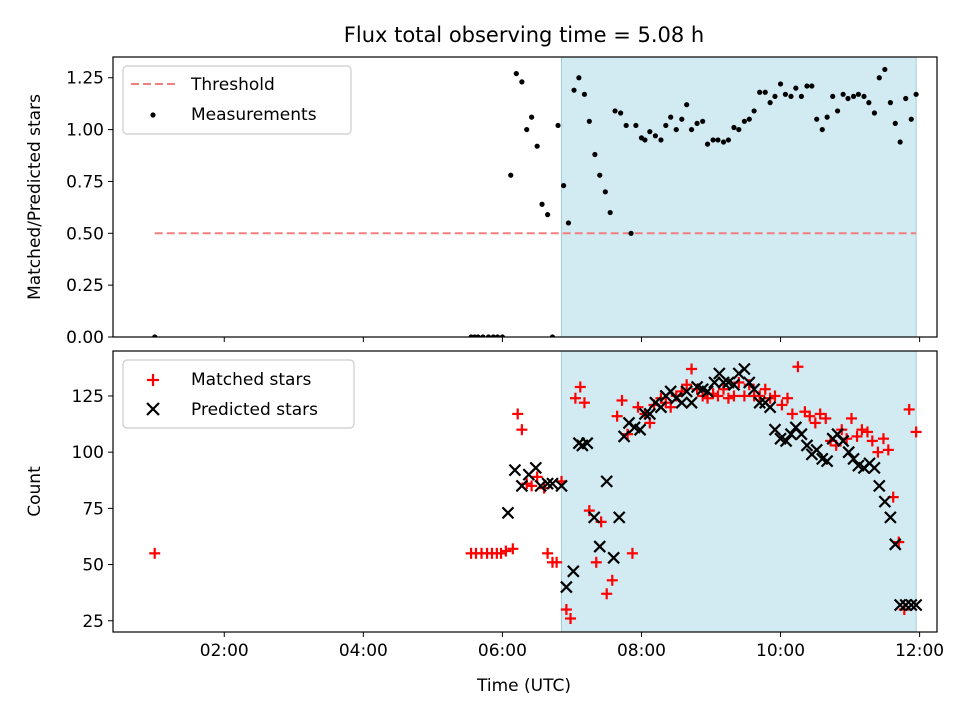 The width and height of the screenshot is (960, 720). I want to click on bottom-y-tick-label: 100, so click(88, 453).